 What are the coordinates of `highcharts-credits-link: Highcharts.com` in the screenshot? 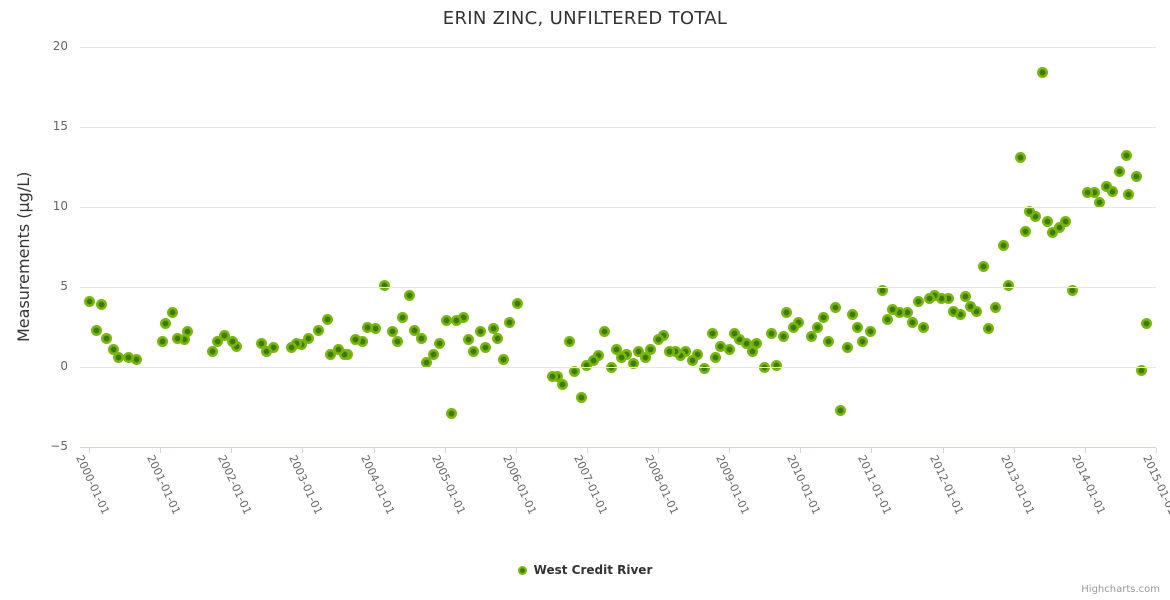 It's located at (1120, 589).